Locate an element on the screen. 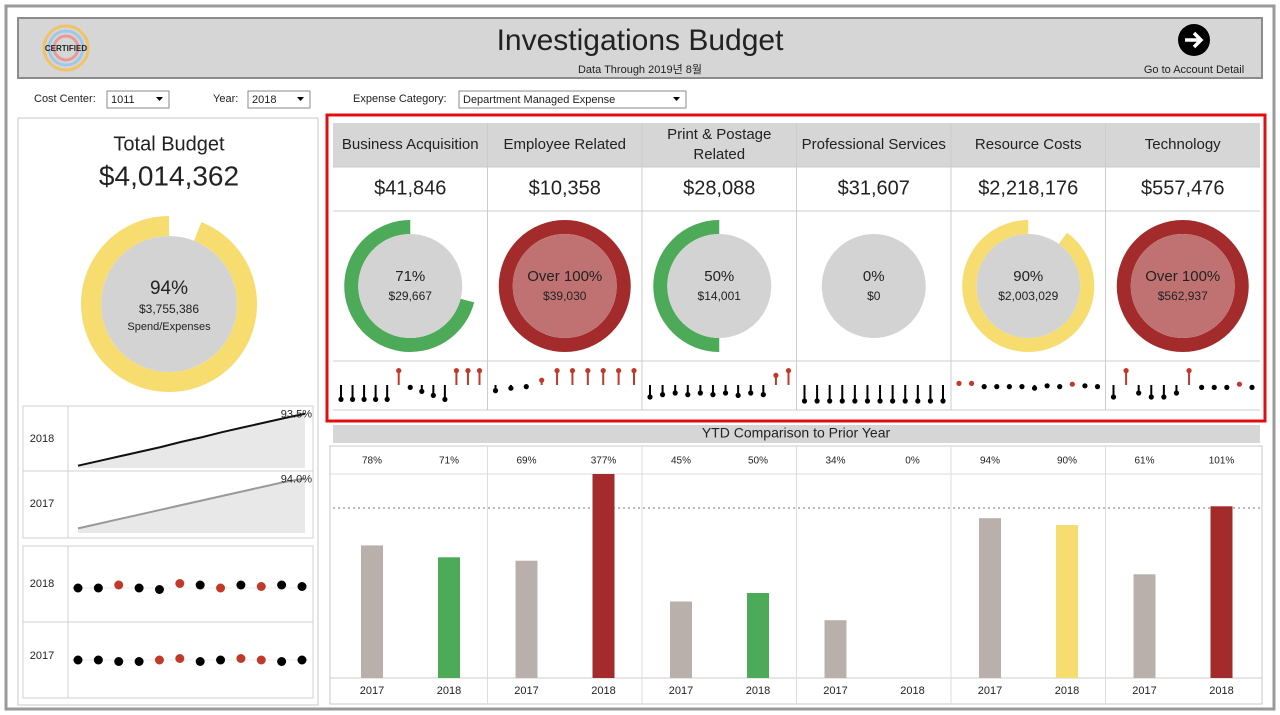 The image size is (1280, 715). title: Investigations Budget is located at coordinates (641, 40).